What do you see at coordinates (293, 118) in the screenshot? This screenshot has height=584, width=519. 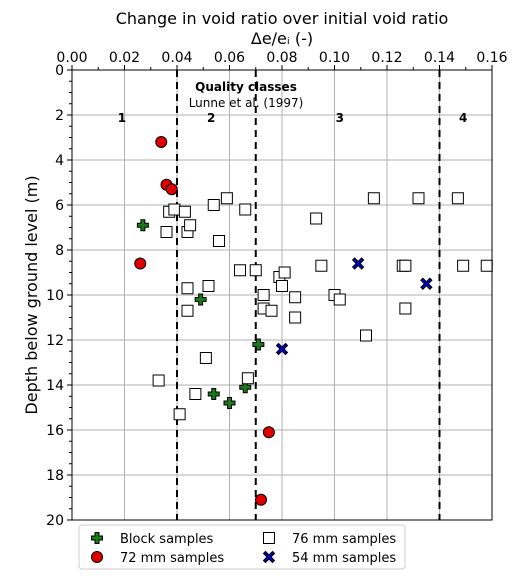 I see `class-labels: 1 2 3 4` at bounding box center [293, 118].